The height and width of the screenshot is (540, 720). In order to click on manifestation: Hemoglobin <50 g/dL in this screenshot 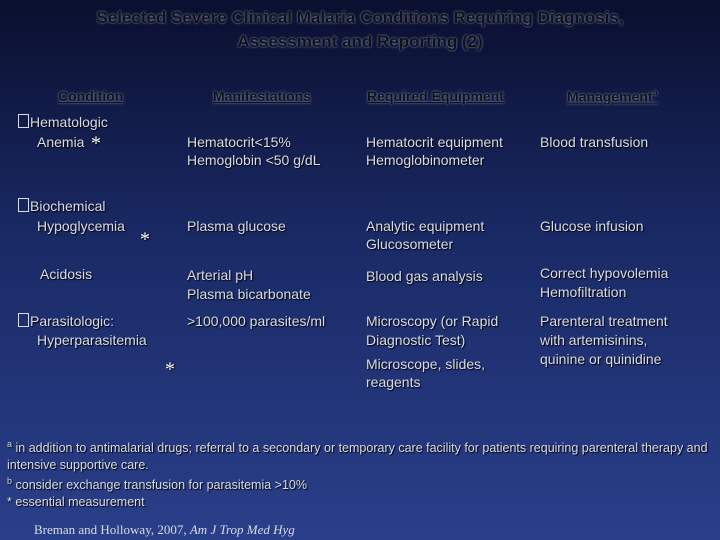, I will do `click(254, 160)`.